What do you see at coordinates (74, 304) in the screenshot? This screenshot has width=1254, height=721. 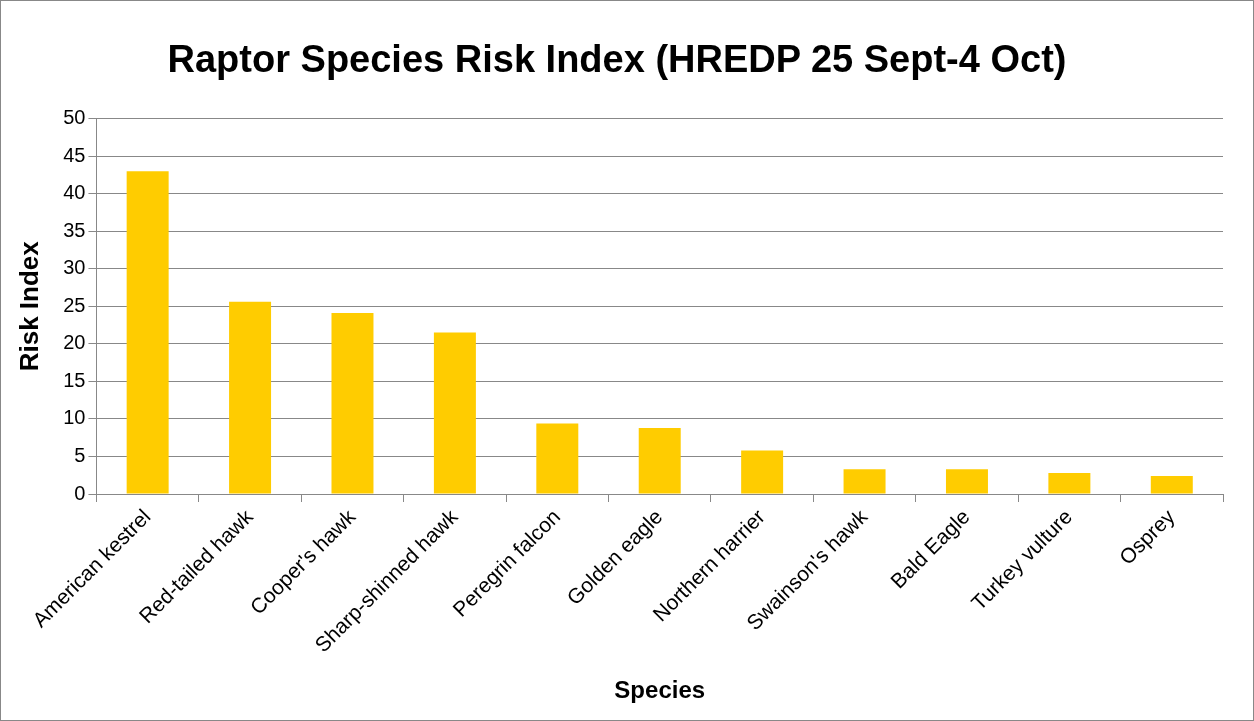 I see `y-tick-label: 25` at bounding box center [74, 304].